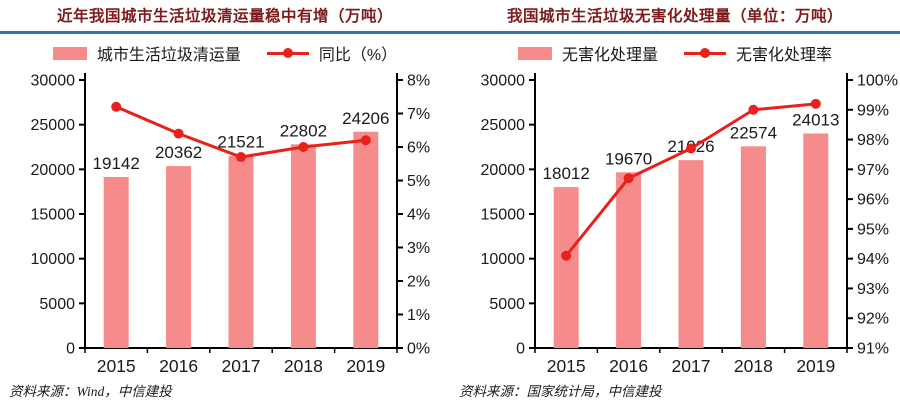  I want to click on legend-left: 城市生活垃圾清运量 同比（%）, so click(225, 53).